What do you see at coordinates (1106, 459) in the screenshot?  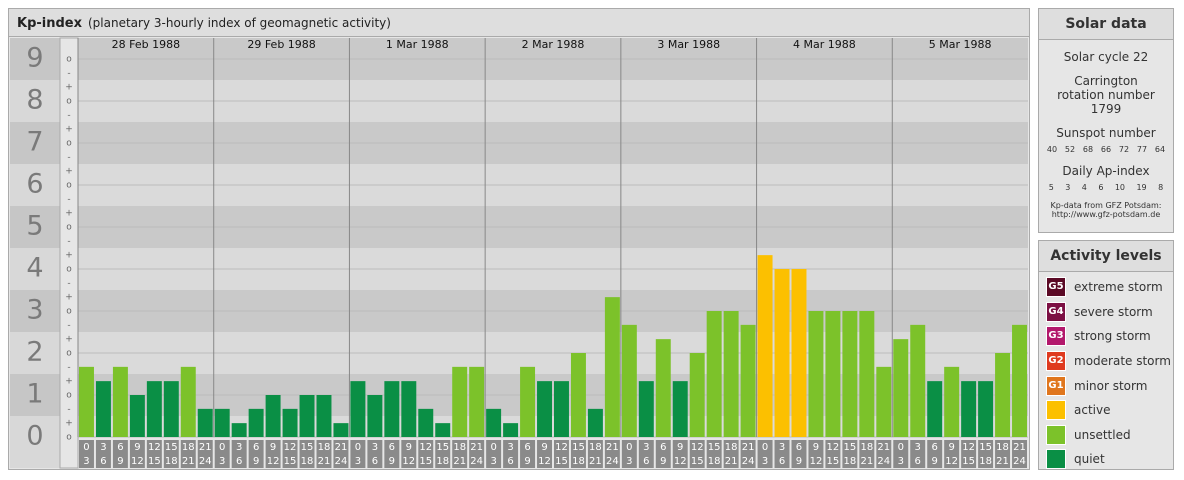 I see `level-item: quiet` at bounding box center [1106, 459].